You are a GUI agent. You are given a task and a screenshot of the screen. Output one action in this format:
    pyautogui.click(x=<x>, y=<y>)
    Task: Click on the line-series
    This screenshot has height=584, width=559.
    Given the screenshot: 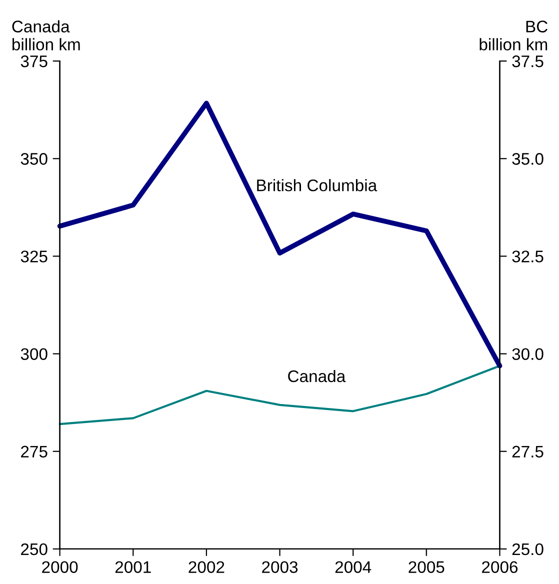 What is the action you would take?
    pyautogui.click(x=279, y=395)
    